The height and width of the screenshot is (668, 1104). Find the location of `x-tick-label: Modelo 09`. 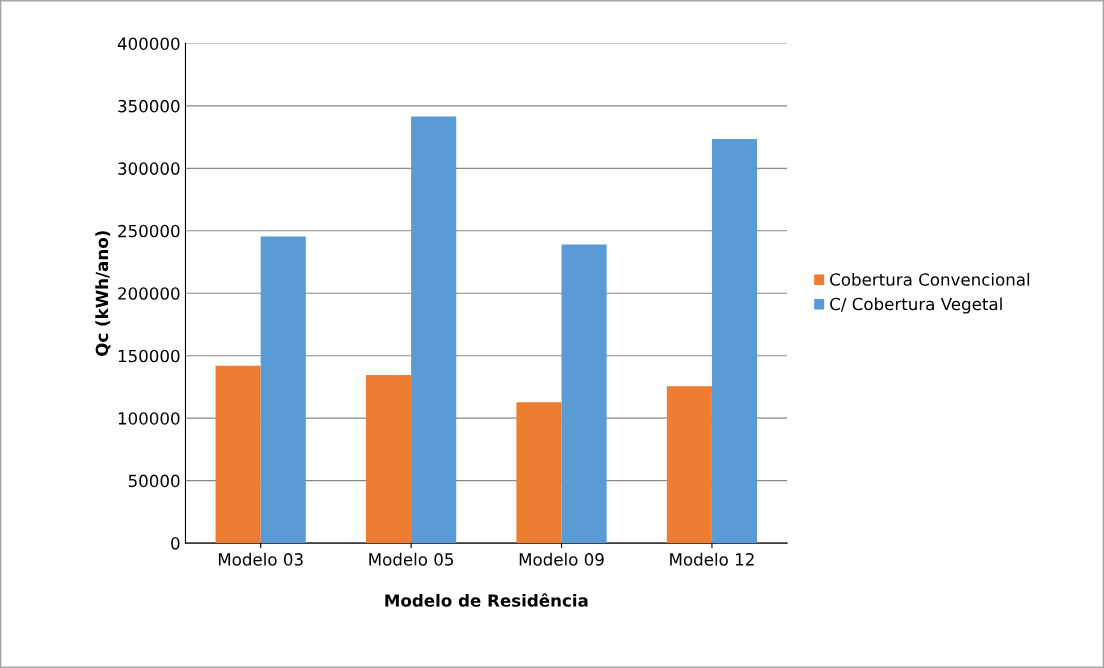

x-tick-label: Modelo 09 is located at coordinates (561, 559).